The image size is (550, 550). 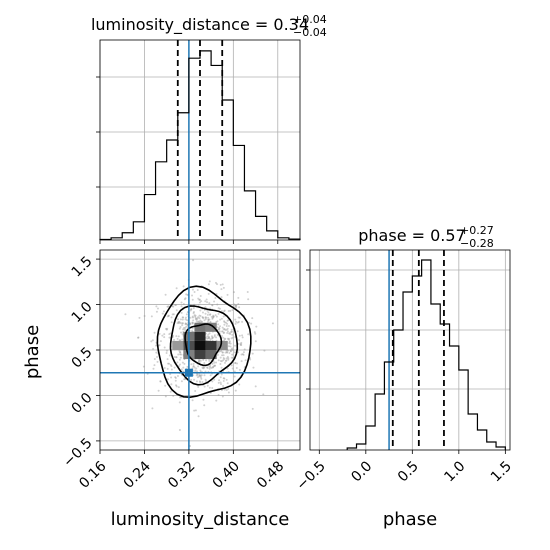 What do you see at coordinates (200, 145) in the screenshot?
I see `ld-histogram-step` at bounding box center [200, 145].